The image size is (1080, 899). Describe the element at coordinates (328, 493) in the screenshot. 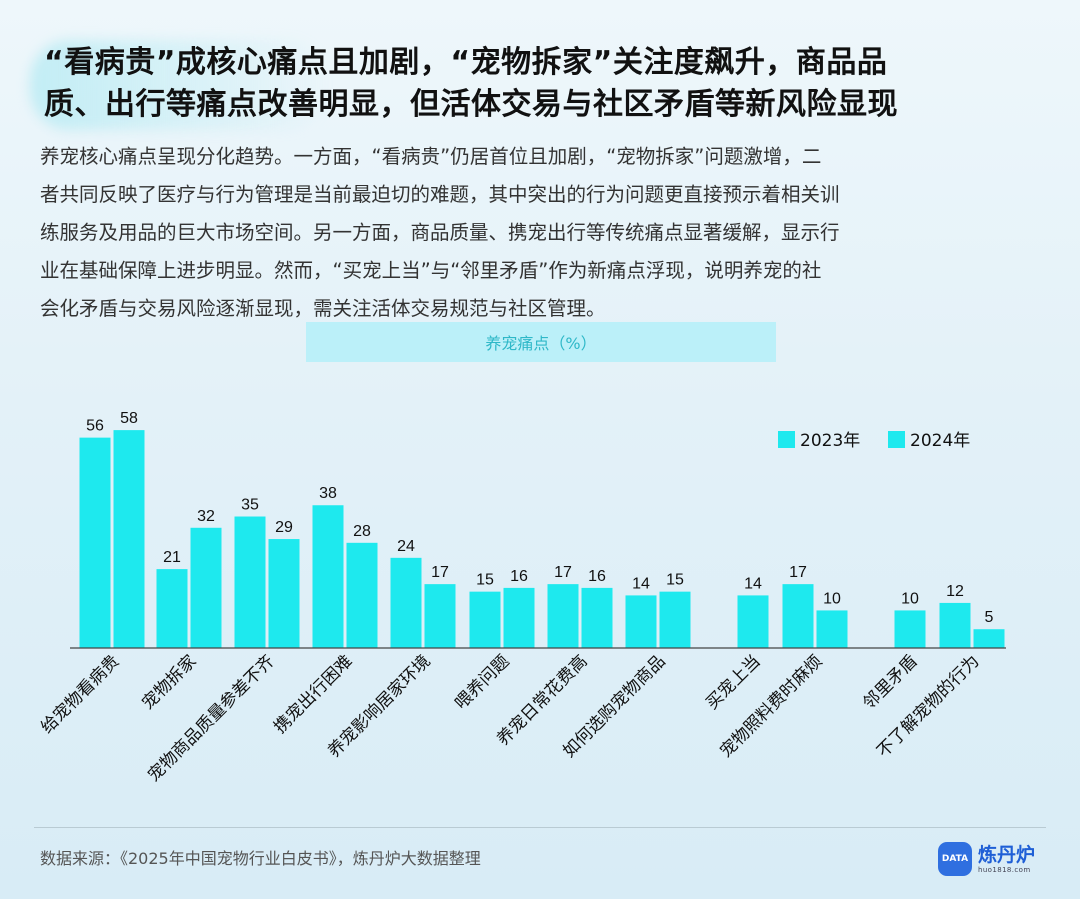

I see `data-label-2023-3: 38` at that location.